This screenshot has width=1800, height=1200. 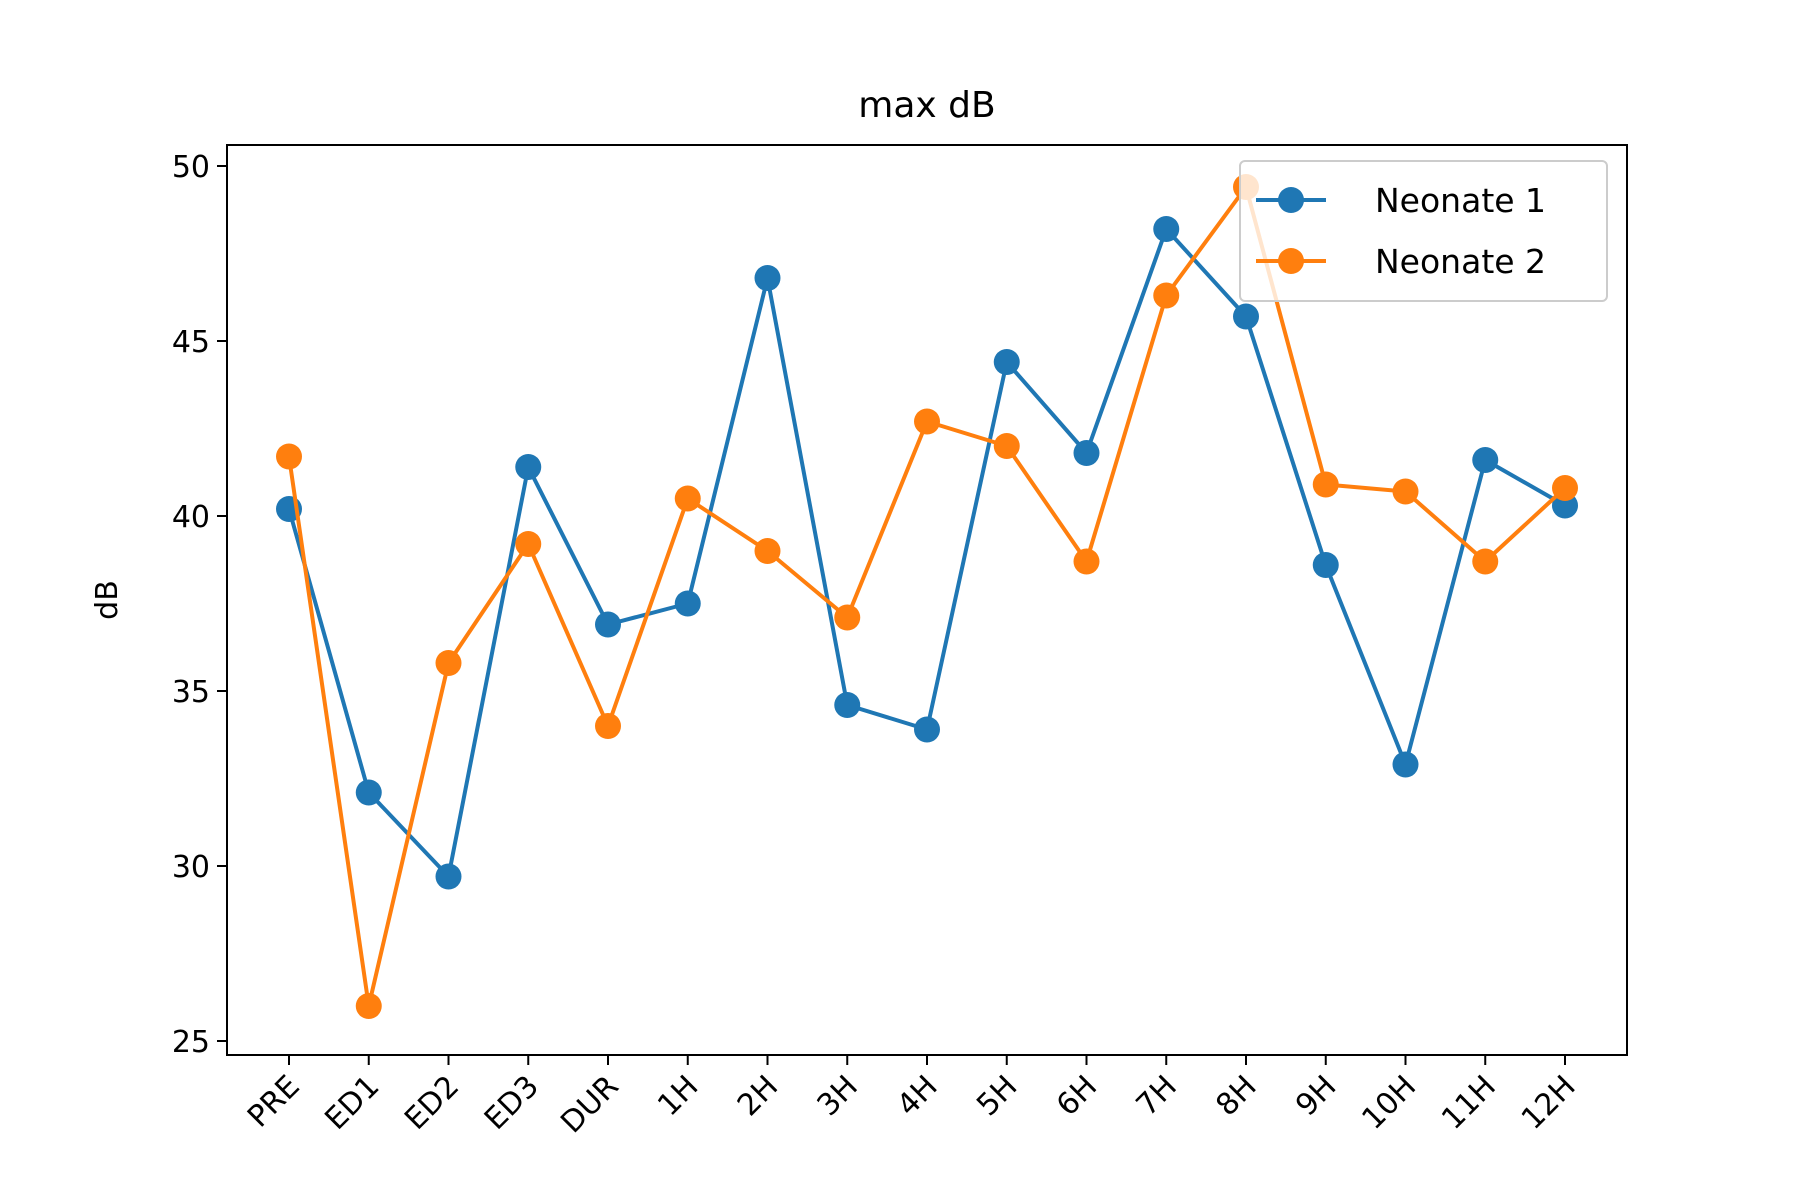 What do you see at coordinates (191, 692) in the screenshot?
I see `y-tick-label: 35` at bounding box center [191, 692].